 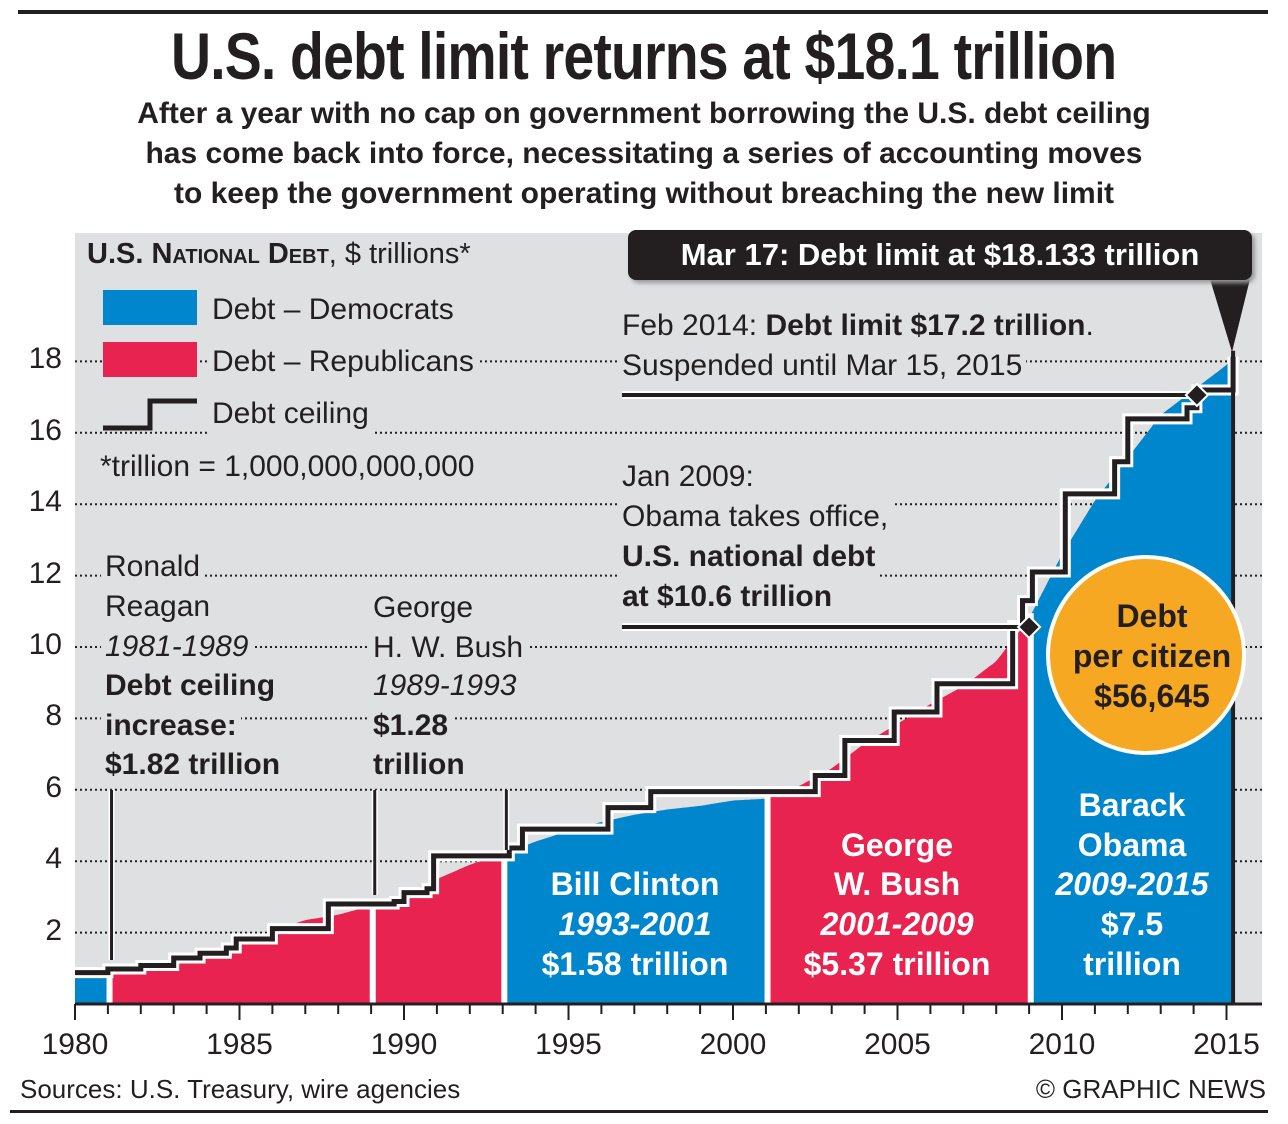 What do you see at coordinates (45, 359) in the screenshot?
I see `y-tick-label: 18` at bounding box center [45, 359].